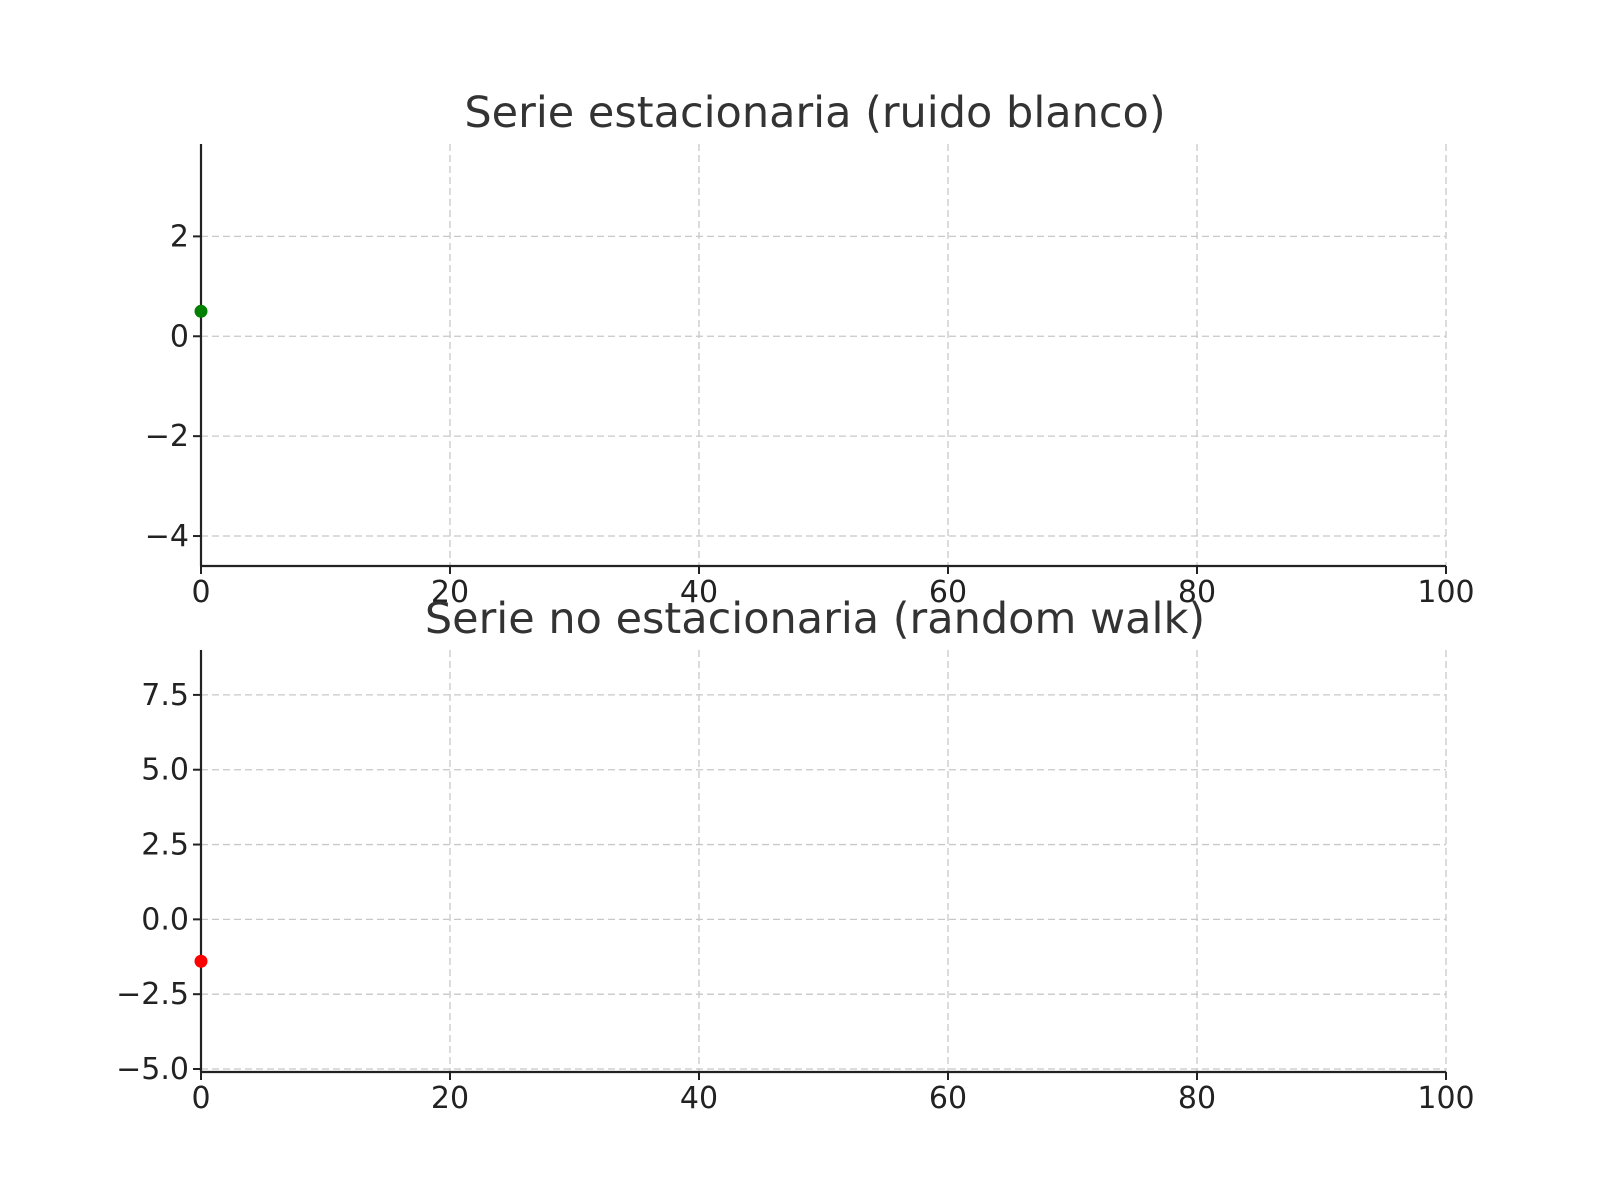 Image resolution: width=1600 pixels, height=1200 pixels. What do you see at coordinates (167, 436) in the screenshot?
I see `top-chart-y-tick-label: −2` at bounding box center [167, 436].